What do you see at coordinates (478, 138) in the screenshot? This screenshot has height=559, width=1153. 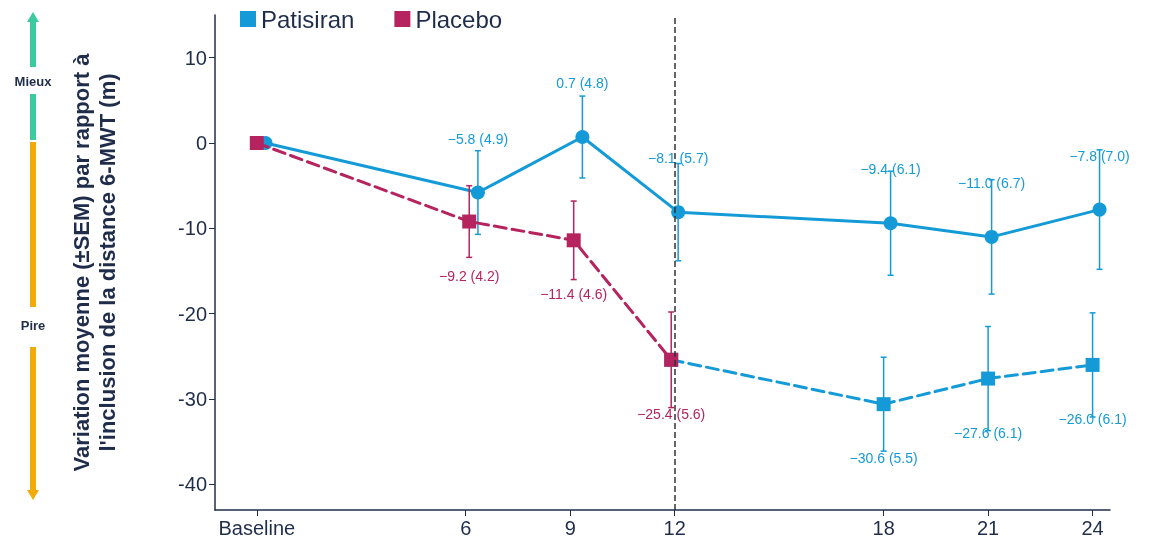 I see `data-label: −5.8 (4.9)` at bounding box center [478, 138].